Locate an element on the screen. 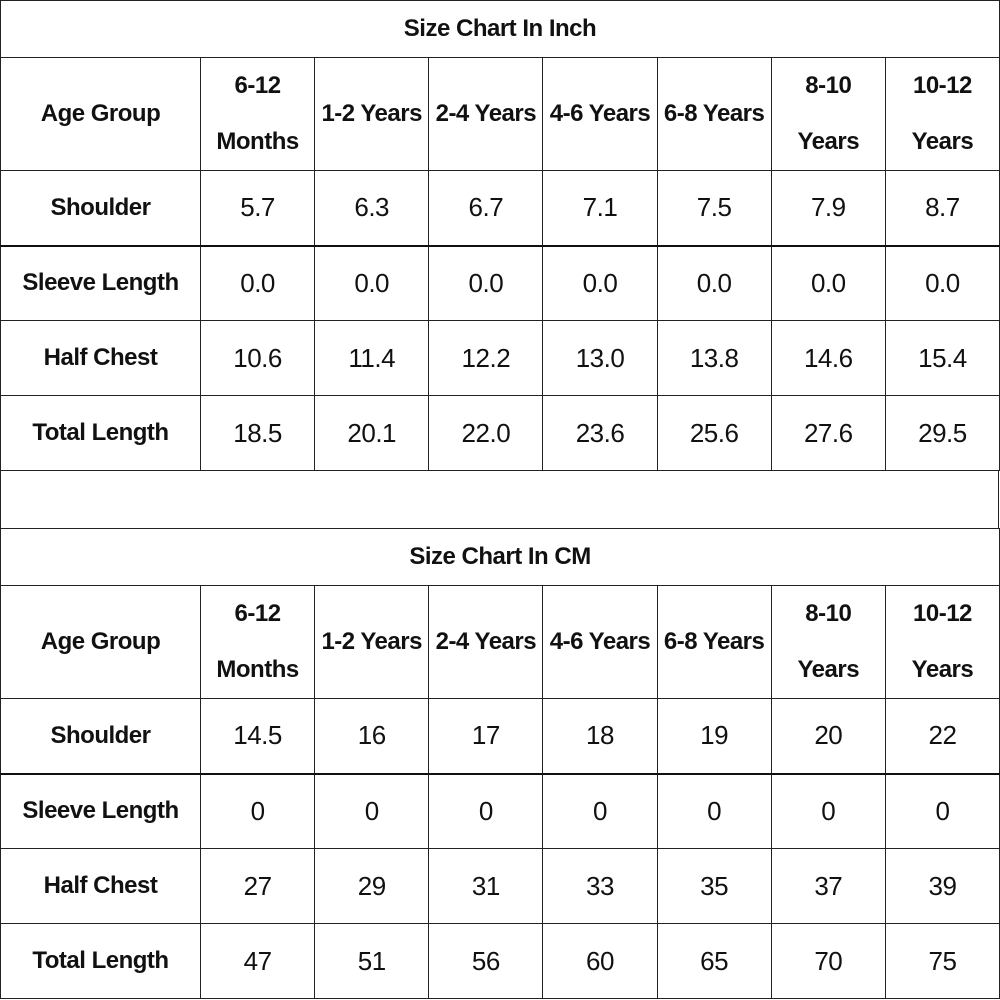 This screenshot has height=1000, width=1000. cell: 56 is located at coordinates (486, 961).